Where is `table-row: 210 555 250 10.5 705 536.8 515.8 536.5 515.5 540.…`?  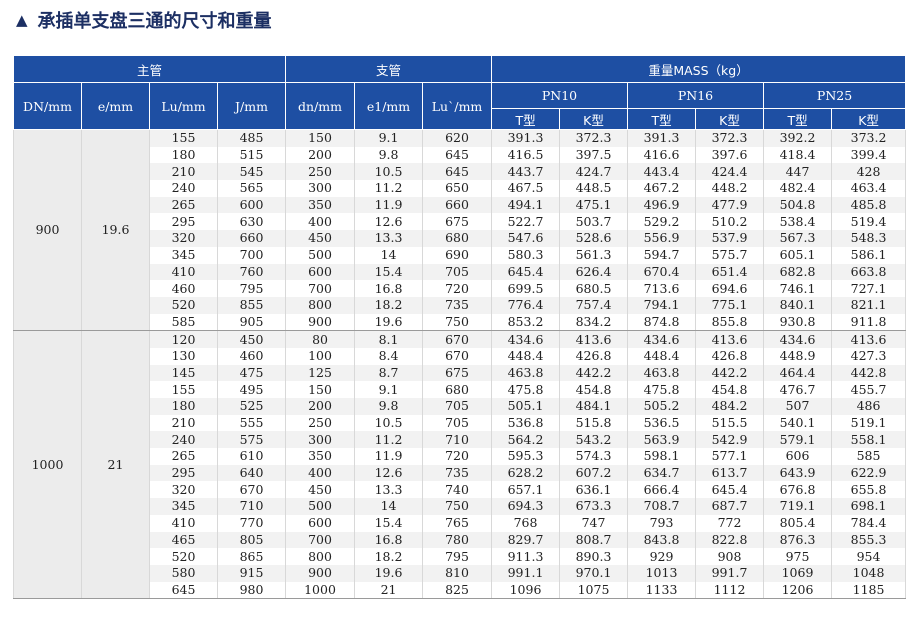
table-row: 210 555 250 10.5 705 536.8 515.8 536.5 515.5 540.… is located at coordinates (460, 423).